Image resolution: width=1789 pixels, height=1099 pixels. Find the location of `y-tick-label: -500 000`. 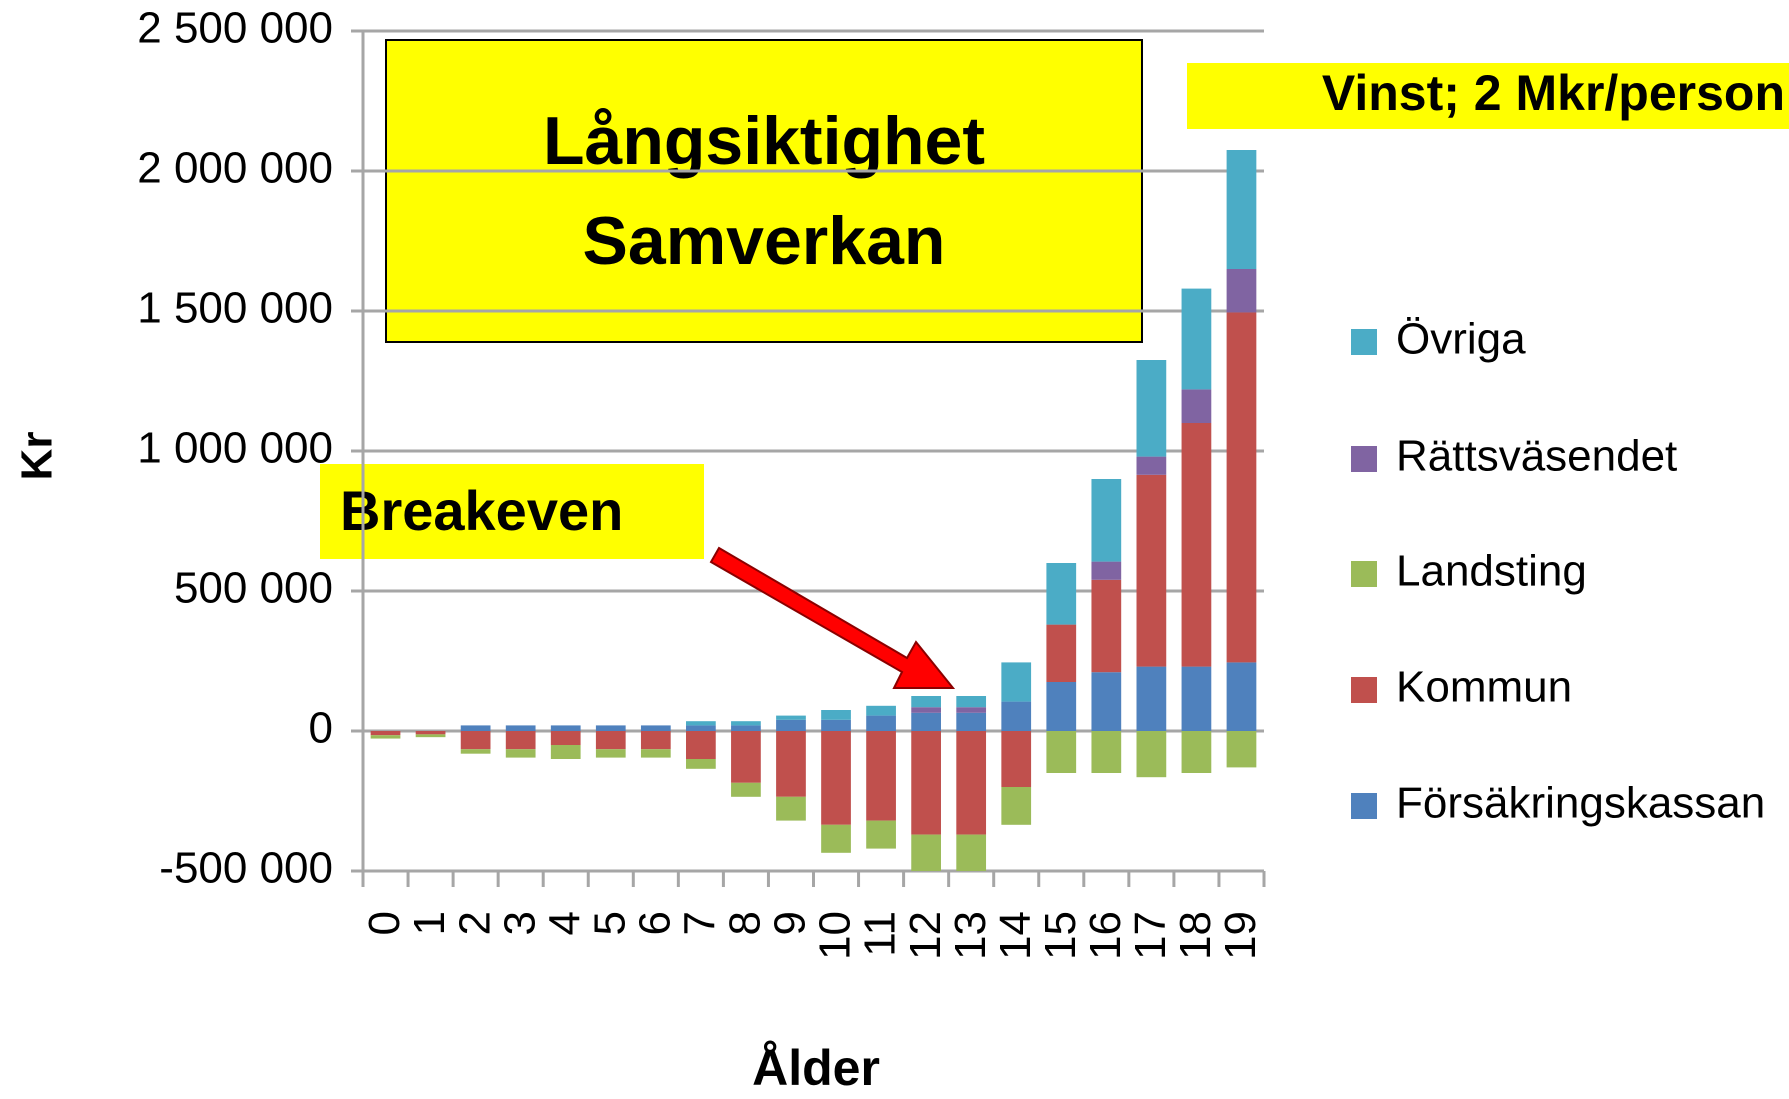

y-tick-label: -500 000 is located at coordinates (246, 868).